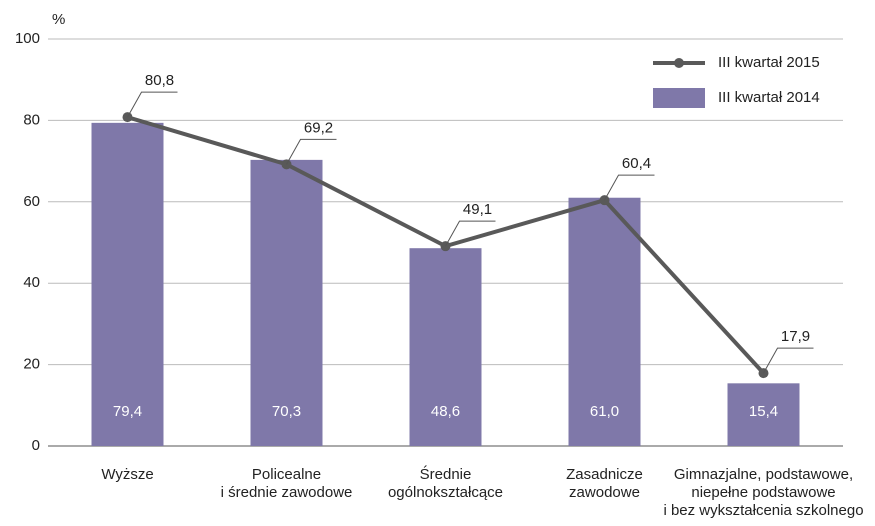 This screenshot has width=875, height=526. Describe the element at coordinates (286, 411) in the screenshot. I see `bar-value-label: 70,3` at that location.